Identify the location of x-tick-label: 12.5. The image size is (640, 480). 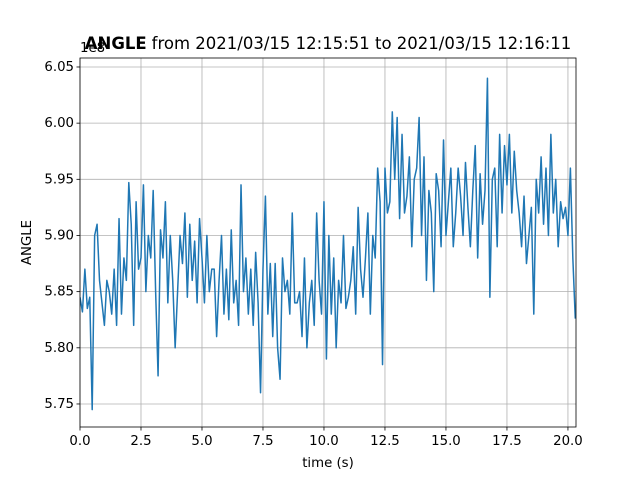
(385, 441).